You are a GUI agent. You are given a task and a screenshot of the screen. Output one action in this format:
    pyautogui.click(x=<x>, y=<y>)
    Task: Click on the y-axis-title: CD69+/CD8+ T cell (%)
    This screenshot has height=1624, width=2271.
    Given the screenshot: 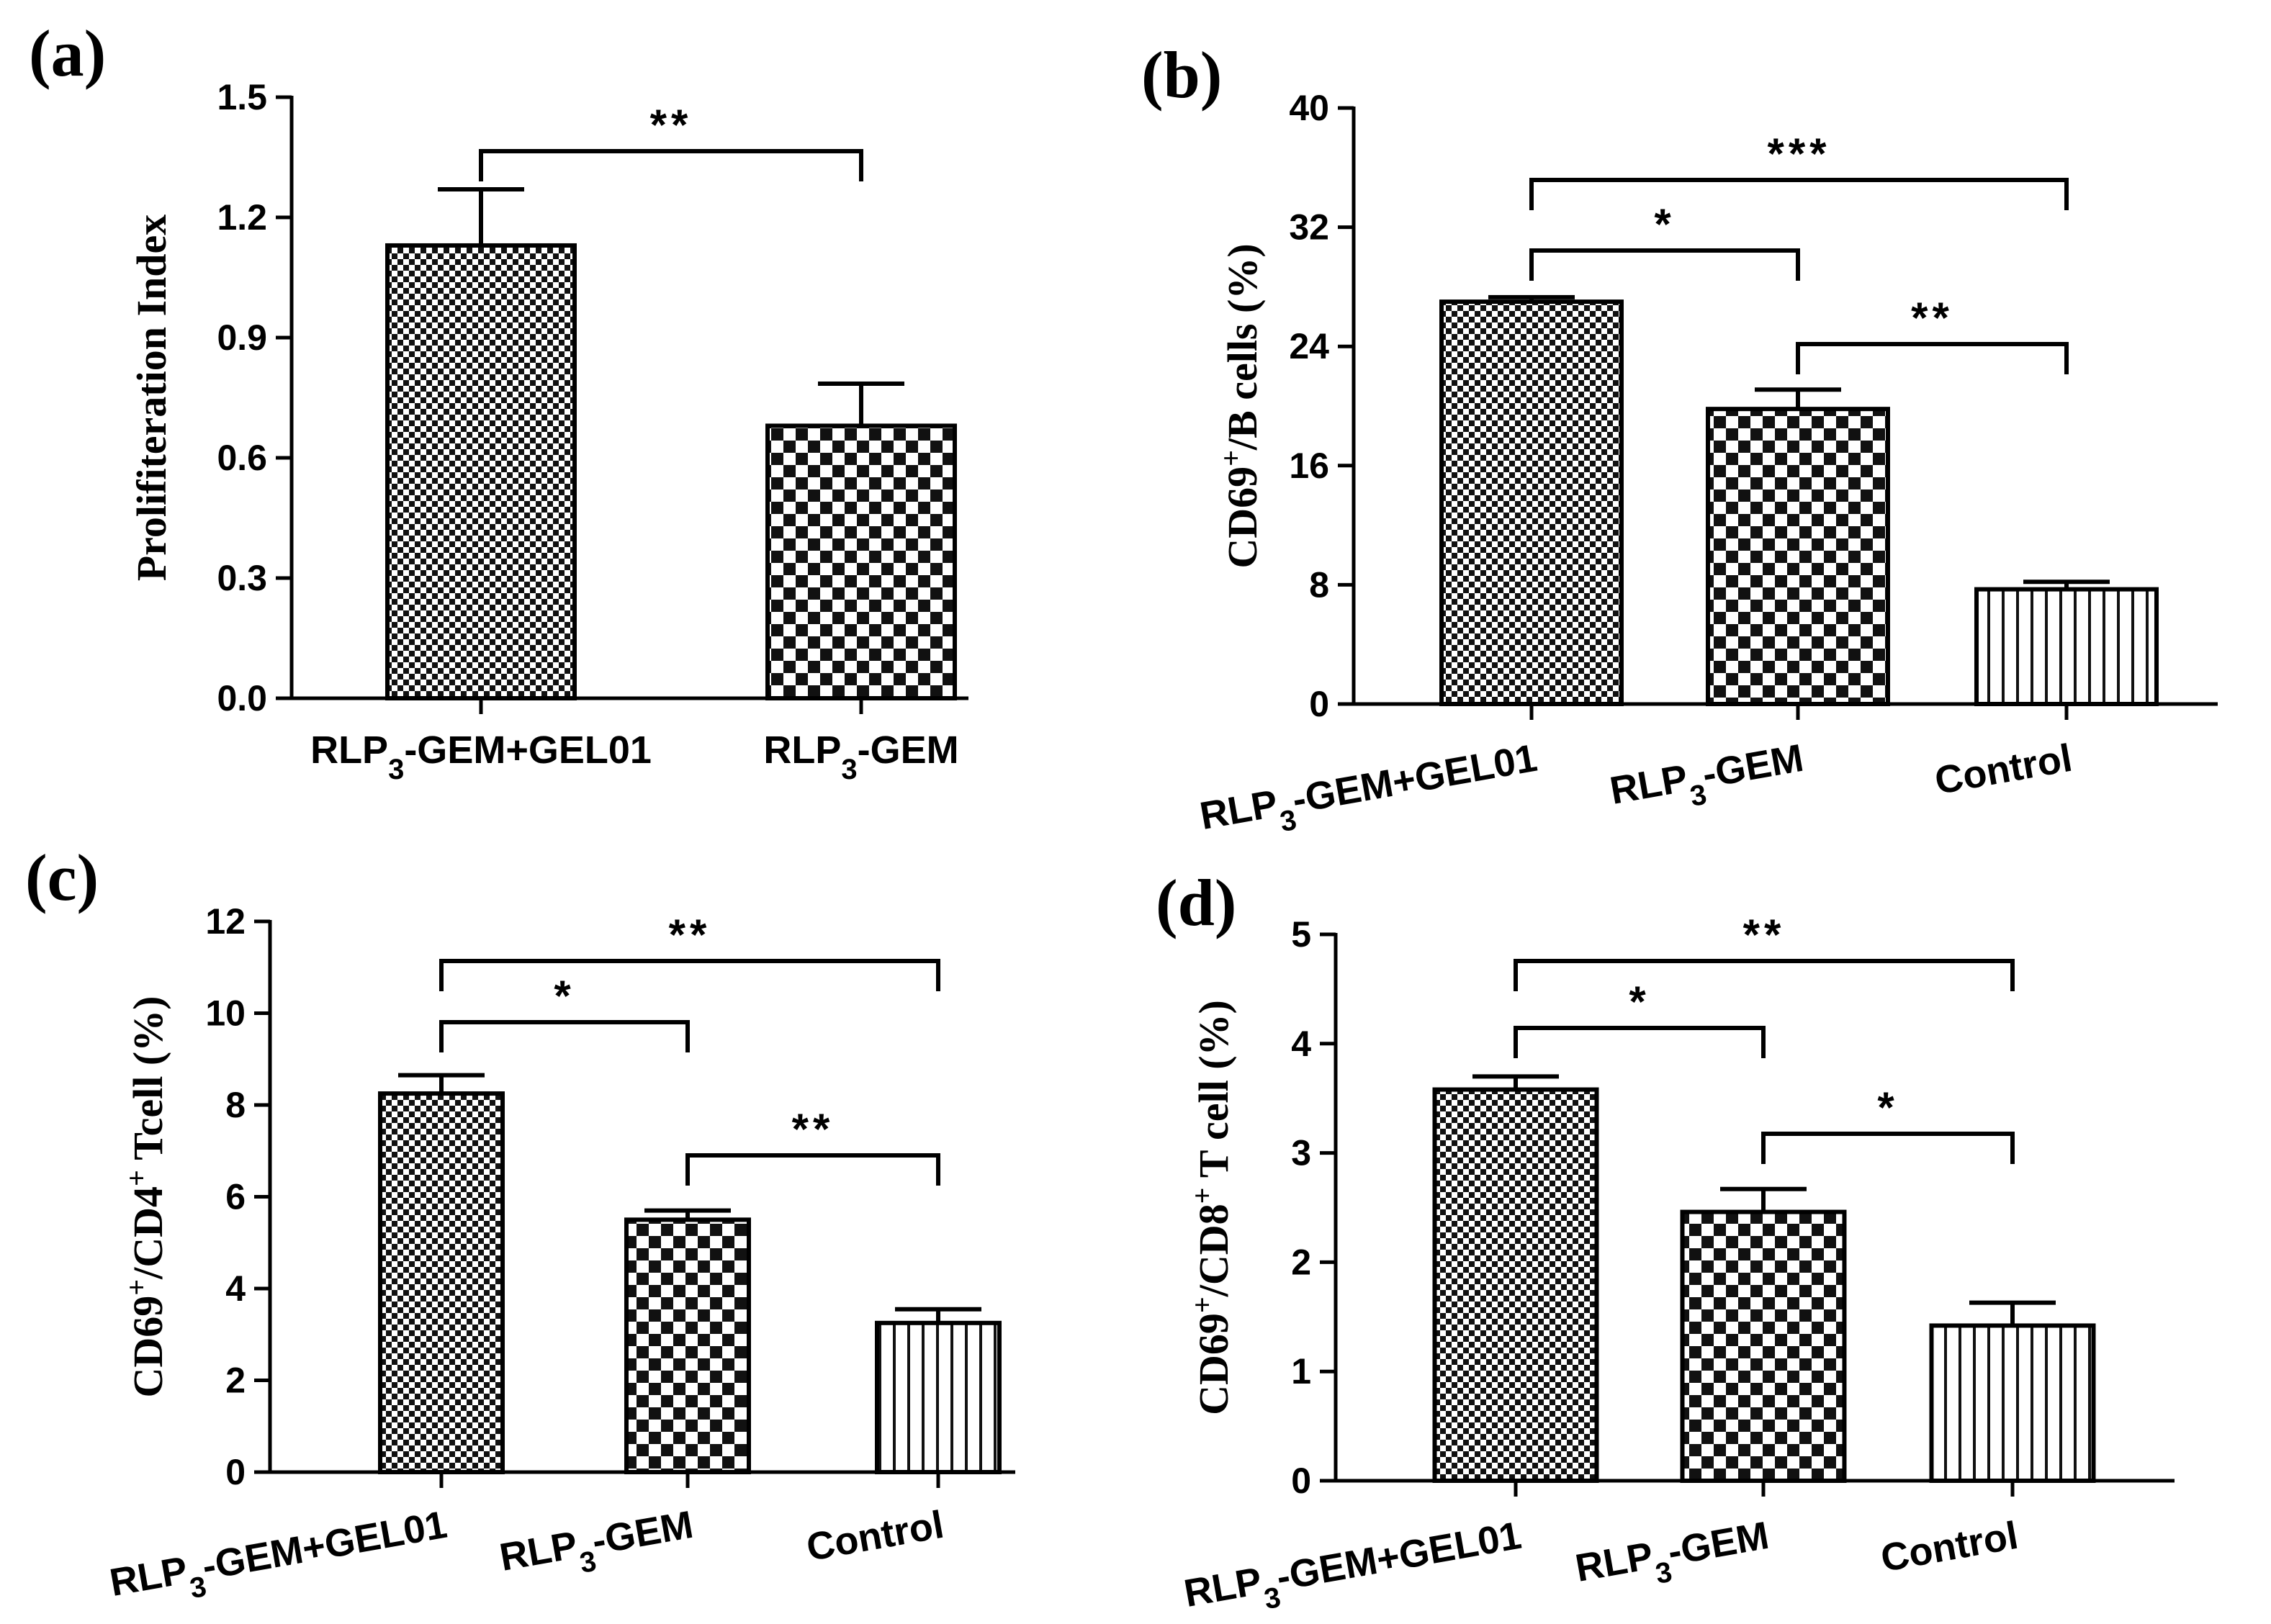 What is the action you would take?
    pyautogui.click(x=1212, y=1207)
    